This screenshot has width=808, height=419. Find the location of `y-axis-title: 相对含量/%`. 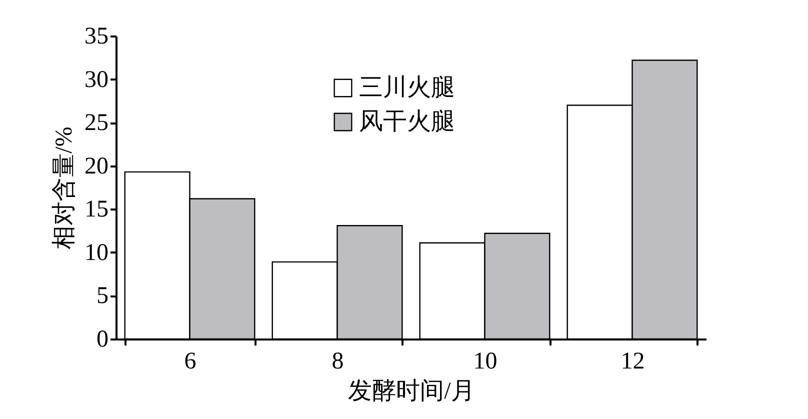

y-axis-title: 相对含量/% is located at coordinates (65, 188).